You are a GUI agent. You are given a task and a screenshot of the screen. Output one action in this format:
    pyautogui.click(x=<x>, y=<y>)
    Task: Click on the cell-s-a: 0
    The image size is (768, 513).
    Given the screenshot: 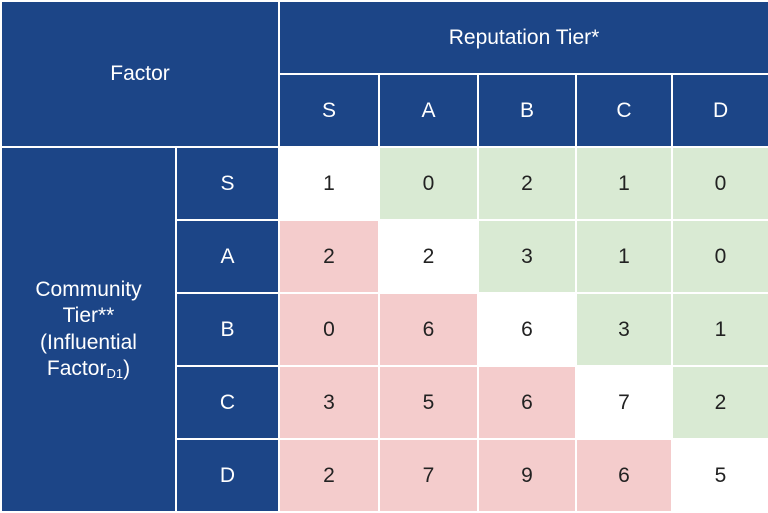 What is the action you would take?
    pyautogui.click(x=429, y=183)
    